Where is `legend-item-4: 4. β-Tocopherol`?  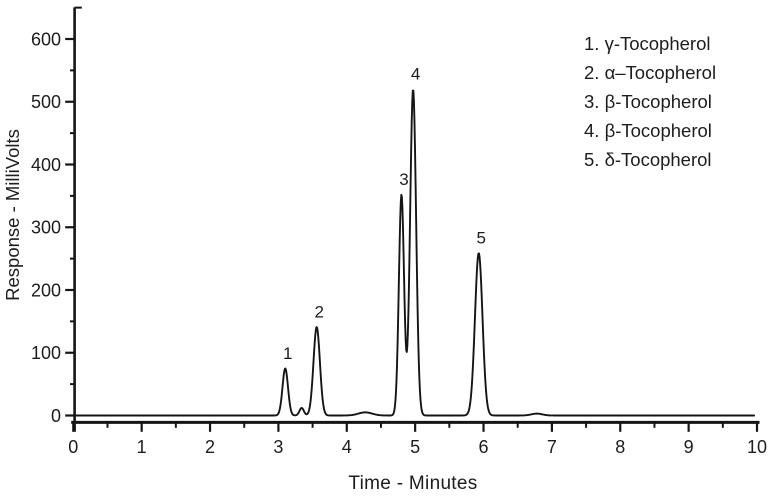
legend-item-4: 4. β-Tocopherol is located at coordinates (648, 130).